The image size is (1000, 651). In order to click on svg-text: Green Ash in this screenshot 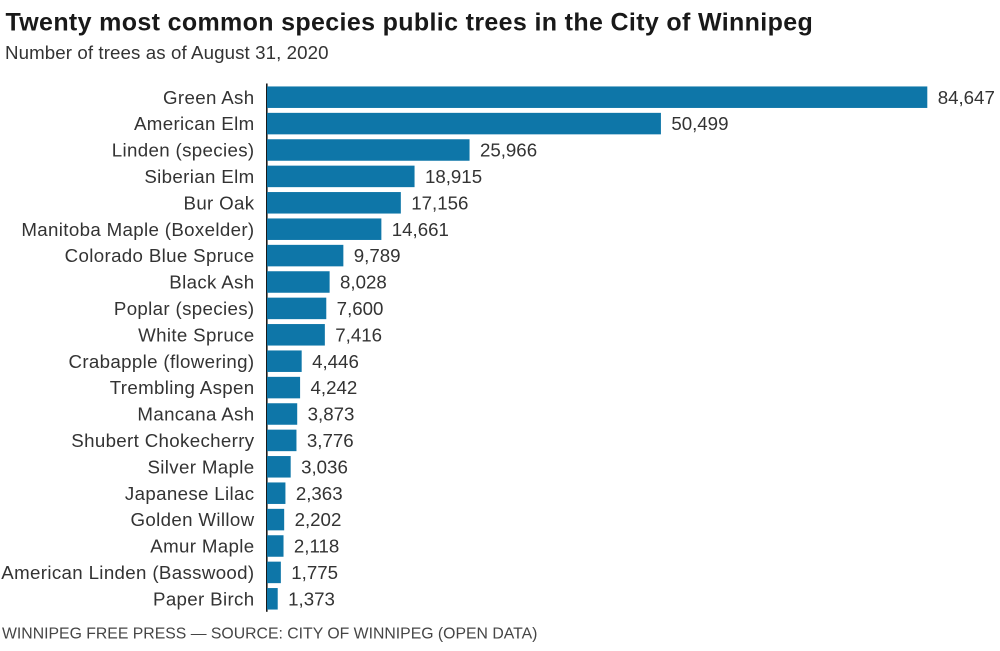, I will do `click(208, 97)`.